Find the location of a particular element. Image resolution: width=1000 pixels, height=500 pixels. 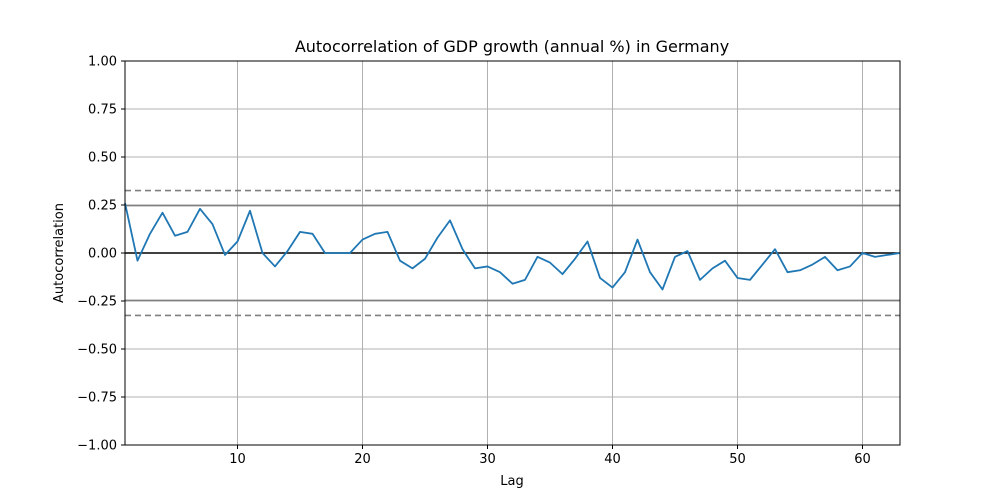

y-tick-label: 0.00 is located at coordinates (102, 254).